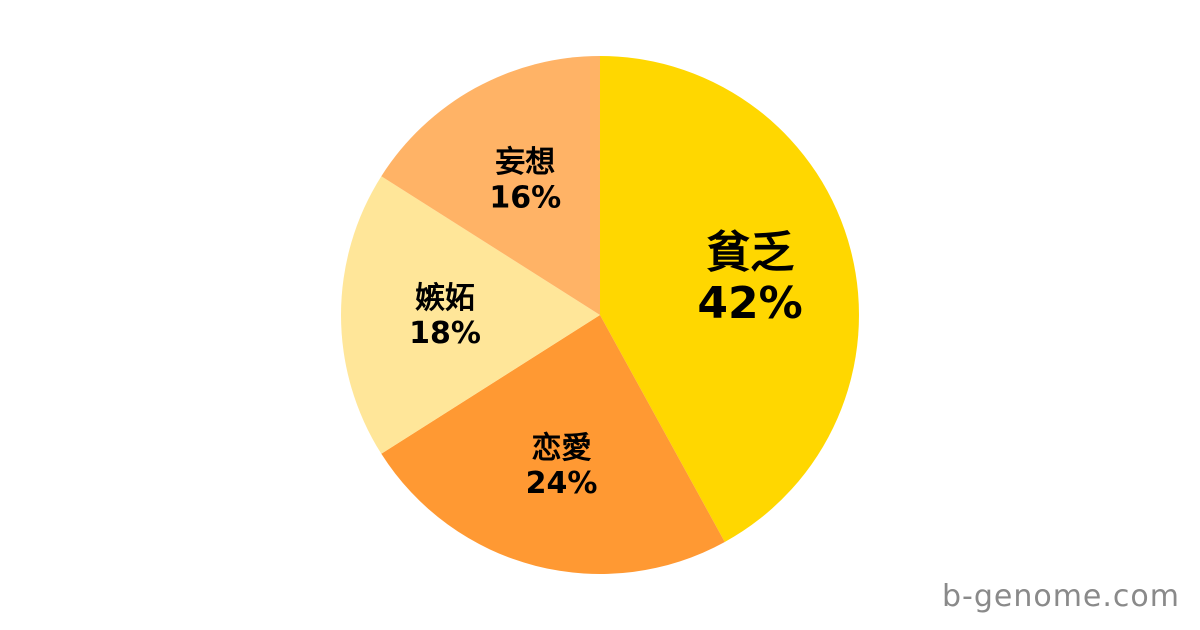  Describe the element at coordinates (445, 316) in the screenshot. I see `slice-label-2: 嫉妬 18%` at that location.